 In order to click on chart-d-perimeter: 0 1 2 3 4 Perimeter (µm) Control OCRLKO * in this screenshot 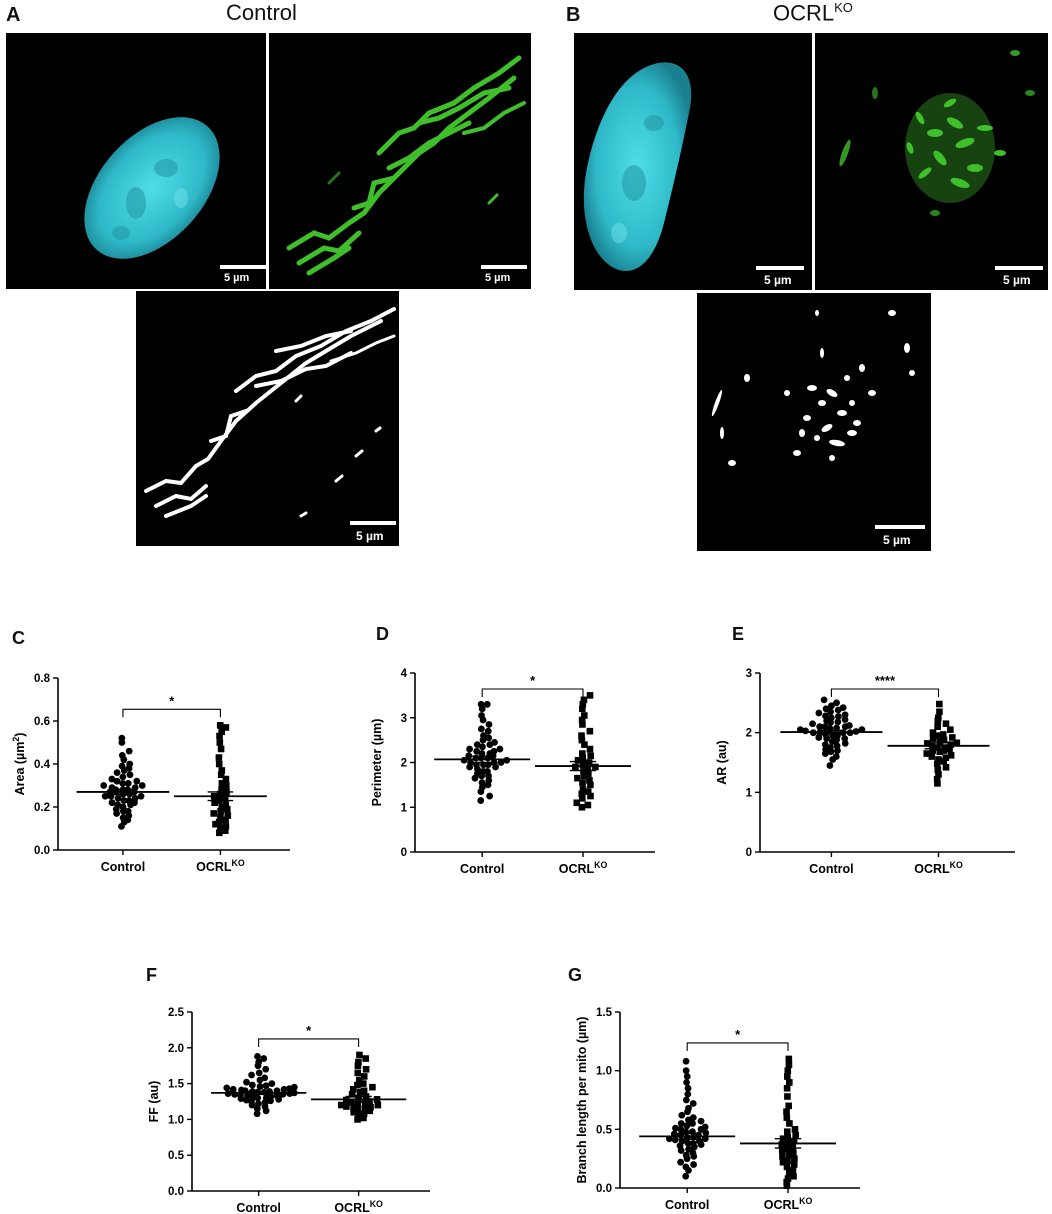, I will do `click(512, 772)`.